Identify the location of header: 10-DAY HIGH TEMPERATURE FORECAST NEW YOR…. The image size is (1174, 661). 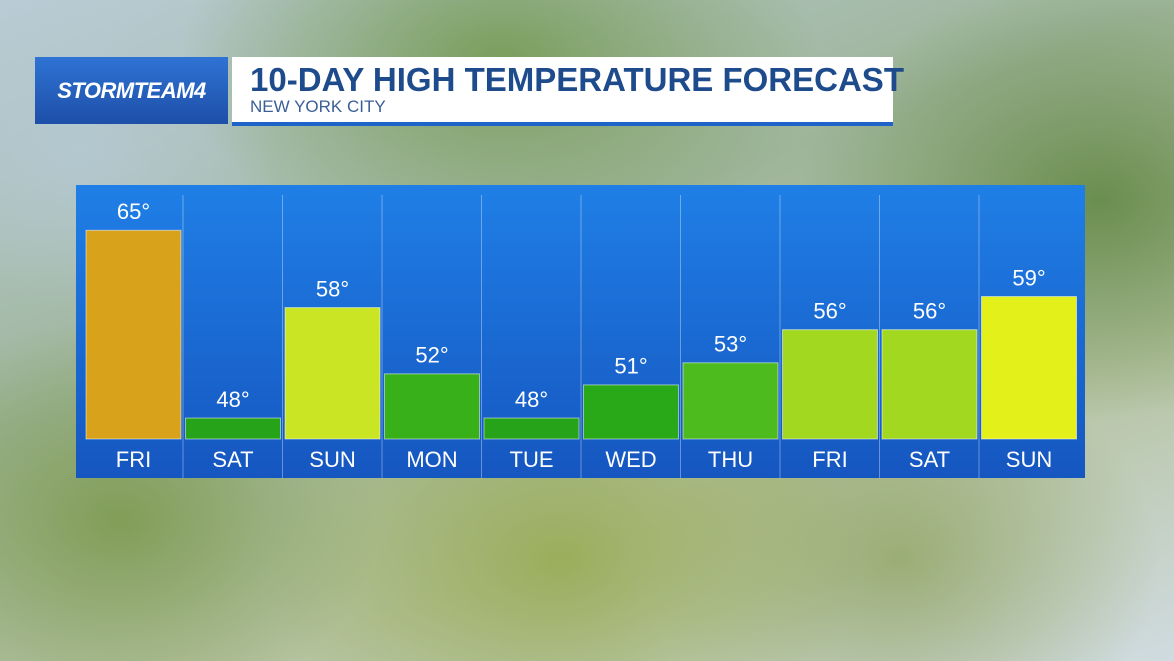
(568, 91).